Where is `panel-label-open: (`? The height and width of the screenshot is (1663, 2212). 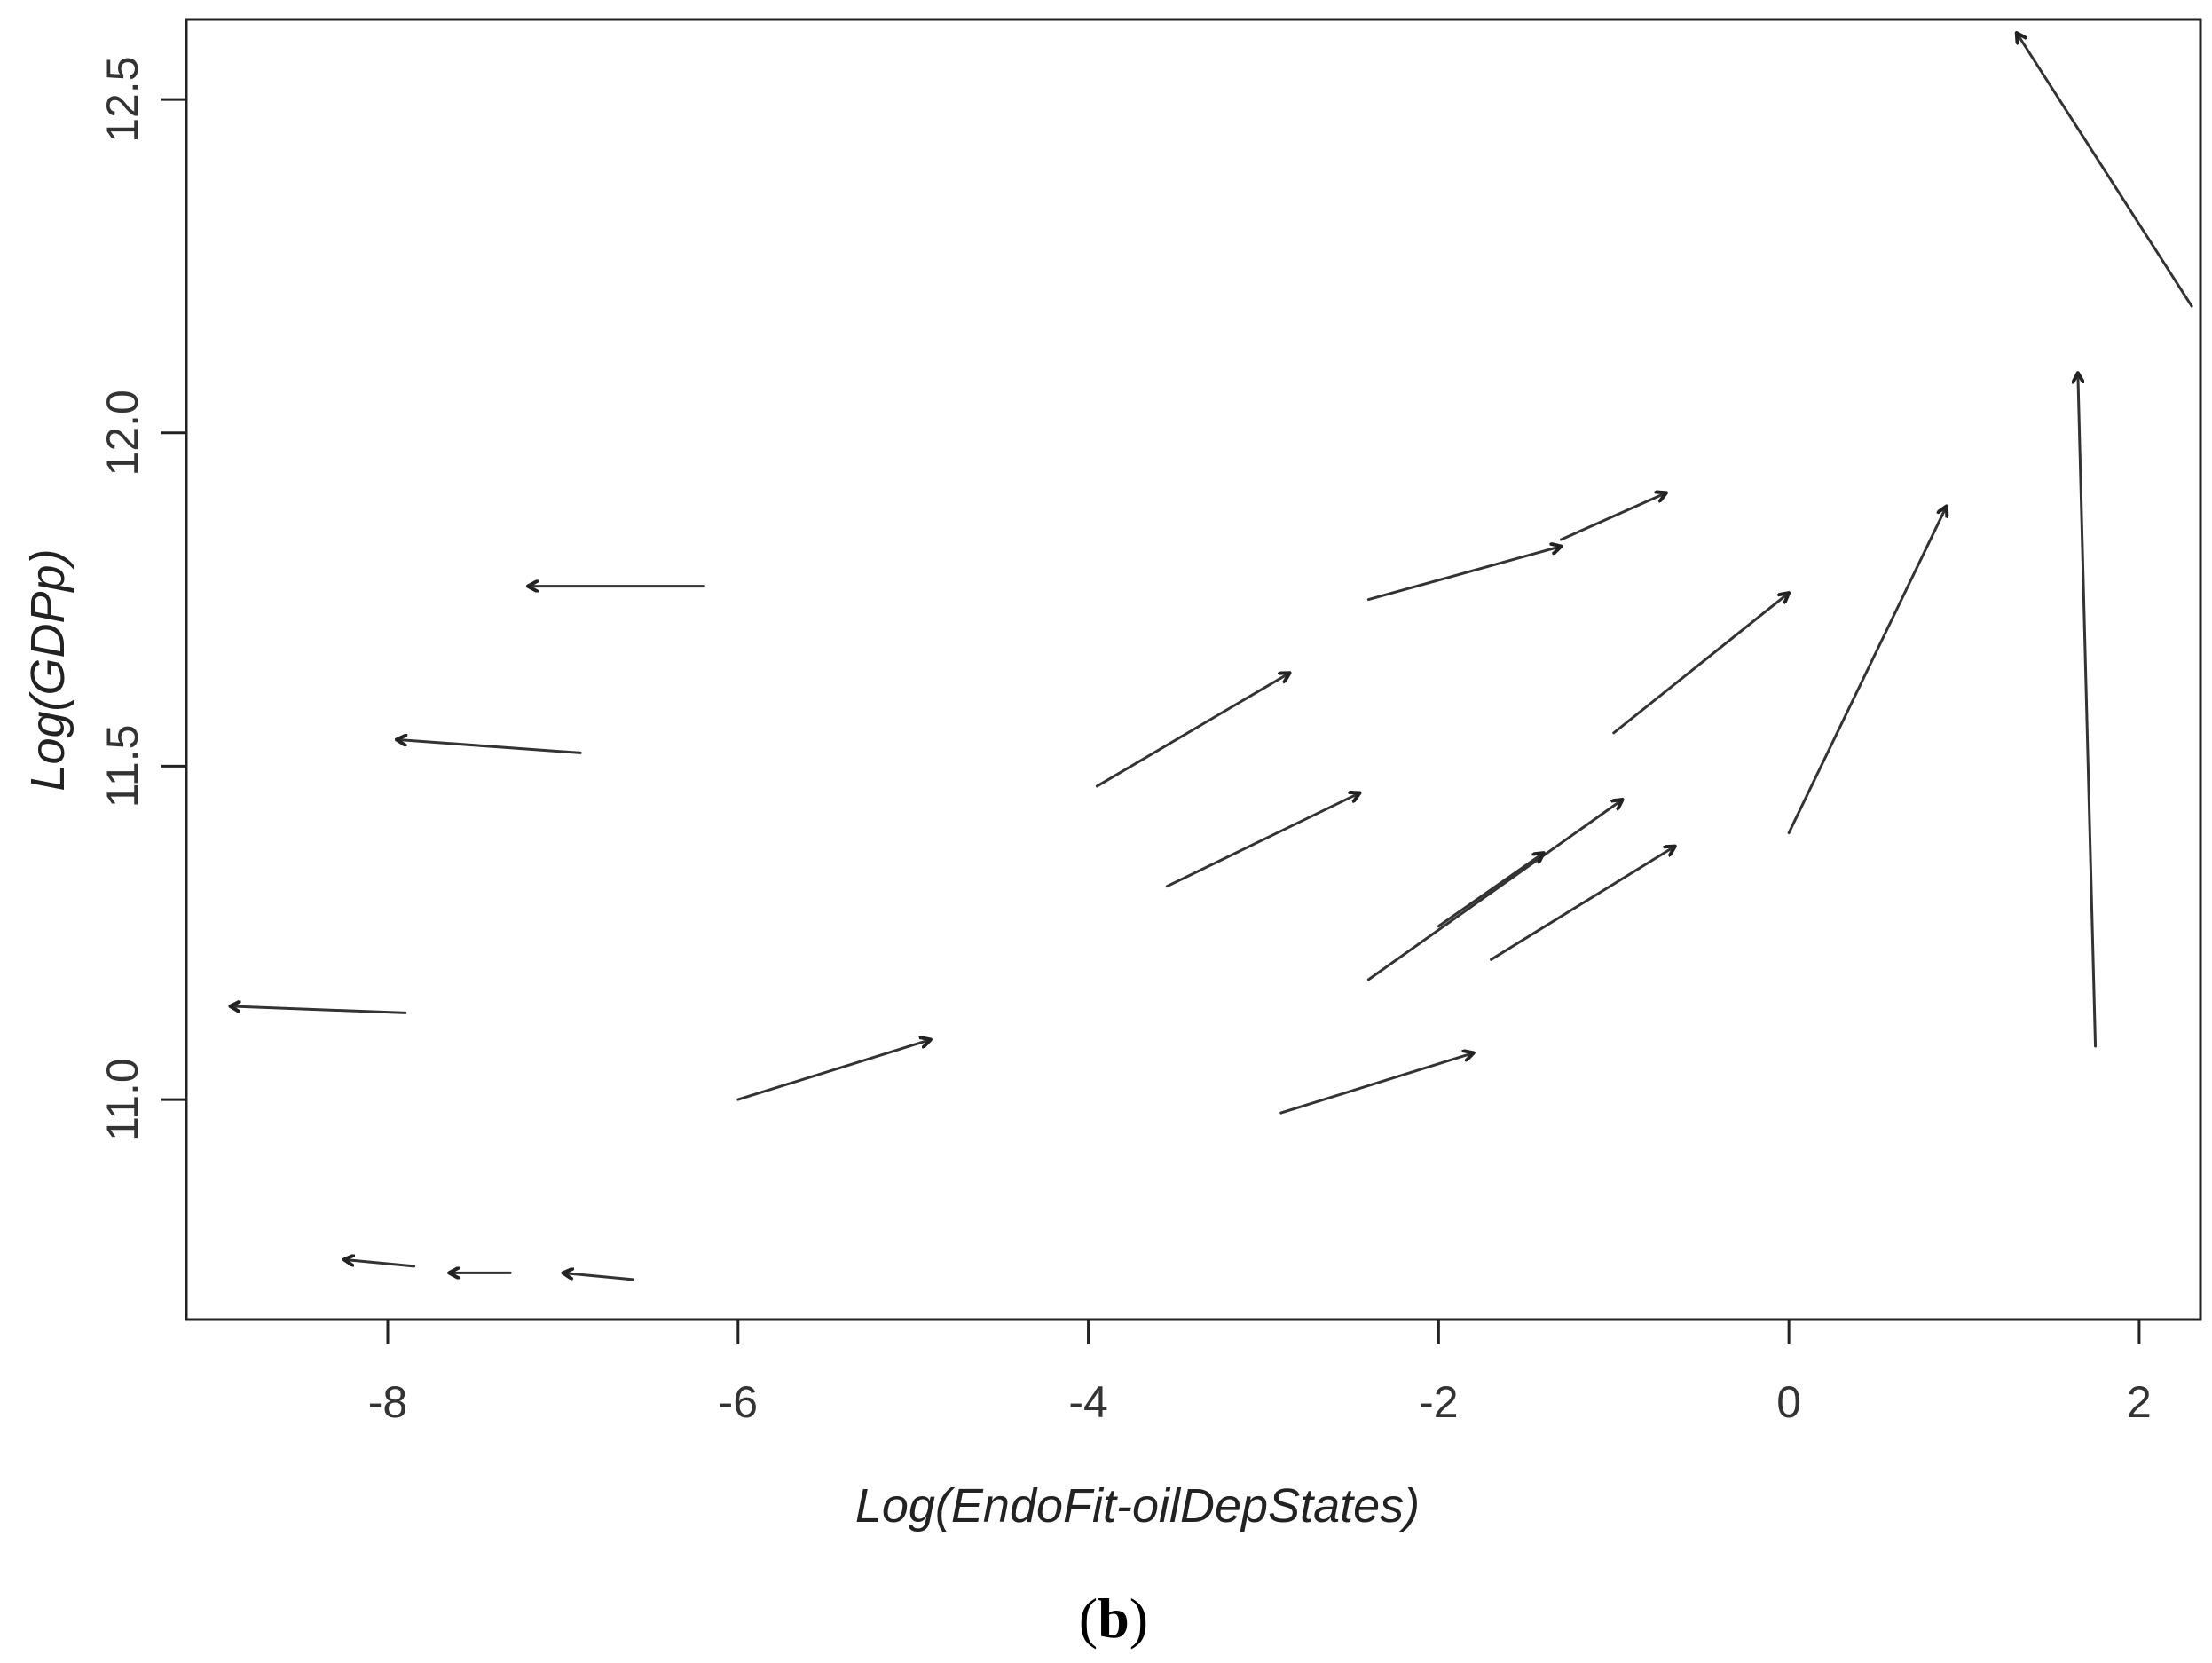 panel-label-open: ( is located at coordinates (1089, 1618).